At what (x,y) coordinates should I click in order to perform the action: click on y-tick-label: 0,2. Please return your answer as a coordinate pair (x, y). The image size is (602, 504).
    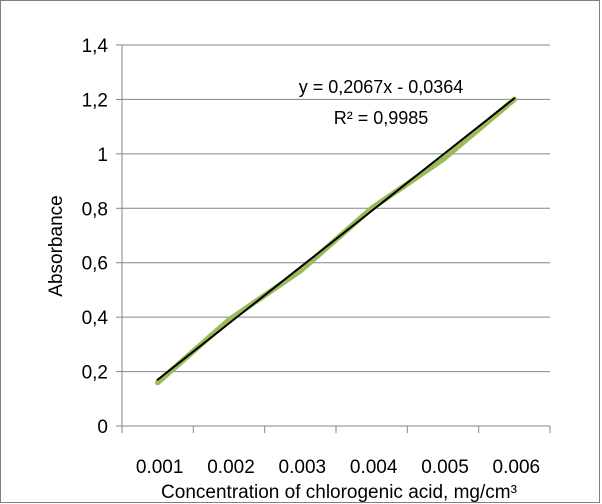
    Looking at the image, I should click on (95, 373).